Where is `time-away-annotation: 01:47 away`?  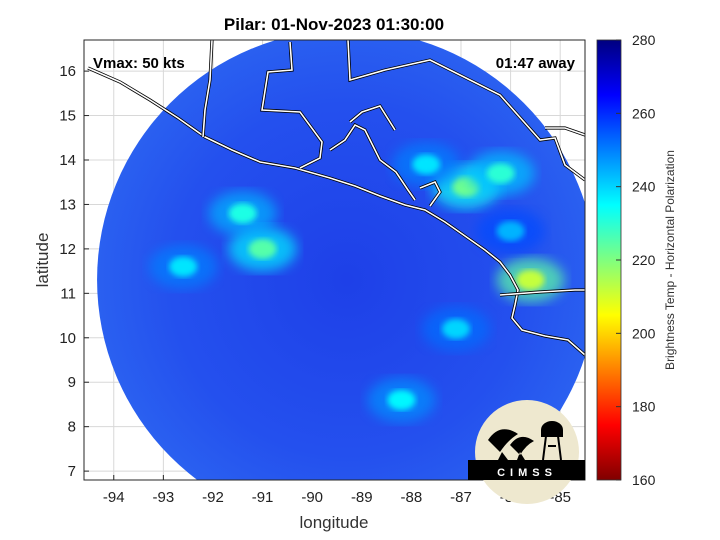
time-away-annotation: 01:47 away is located at coordinates (536, 63).